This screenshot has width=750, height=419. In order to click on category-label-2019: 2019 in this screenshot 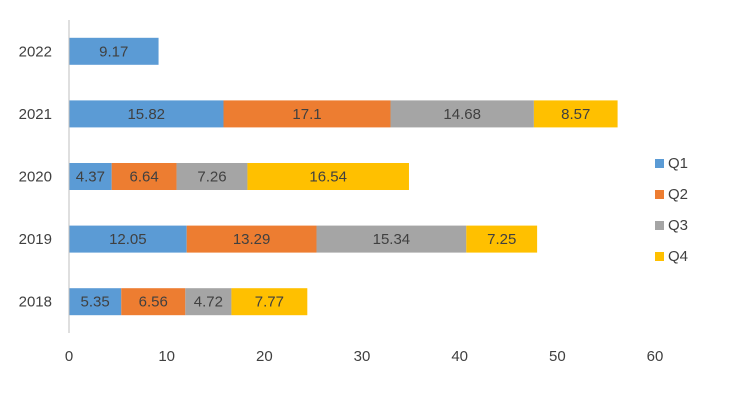, I will do `click(35, 239)`.